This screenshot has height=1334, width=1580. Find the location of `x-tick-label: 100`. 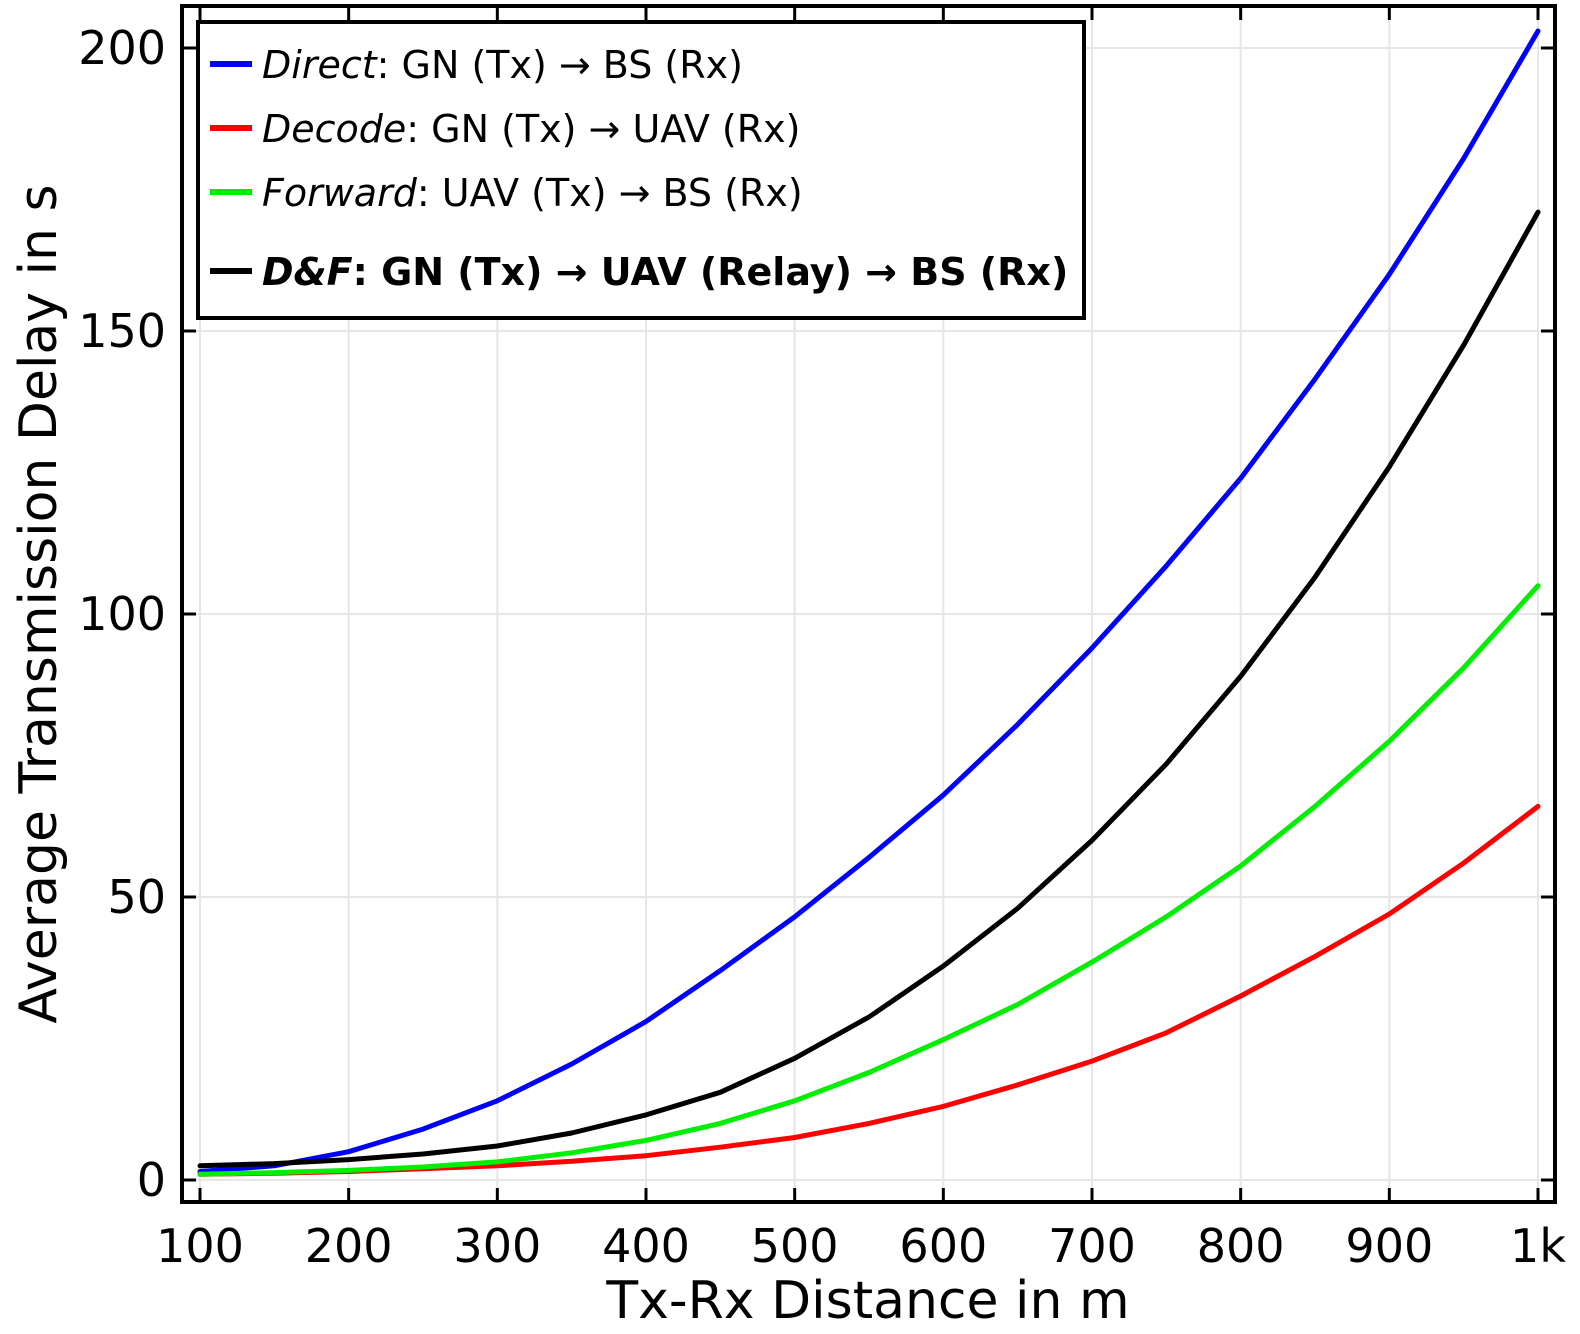

x-tick-label: 100 is located at coordinates (200, 1246).